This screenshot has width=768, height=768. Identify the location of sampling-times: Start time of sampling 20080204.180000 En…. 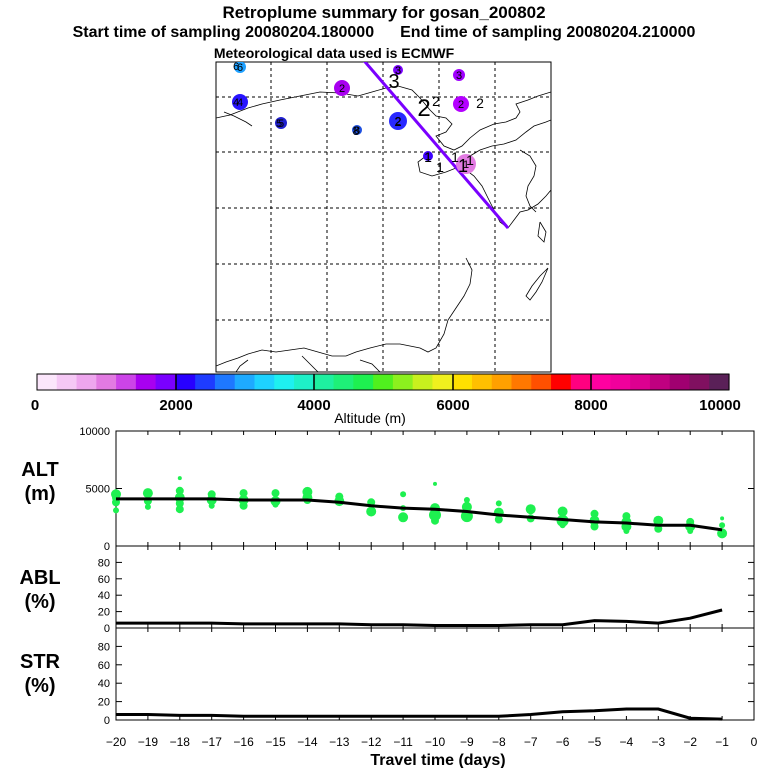
(384, 33).